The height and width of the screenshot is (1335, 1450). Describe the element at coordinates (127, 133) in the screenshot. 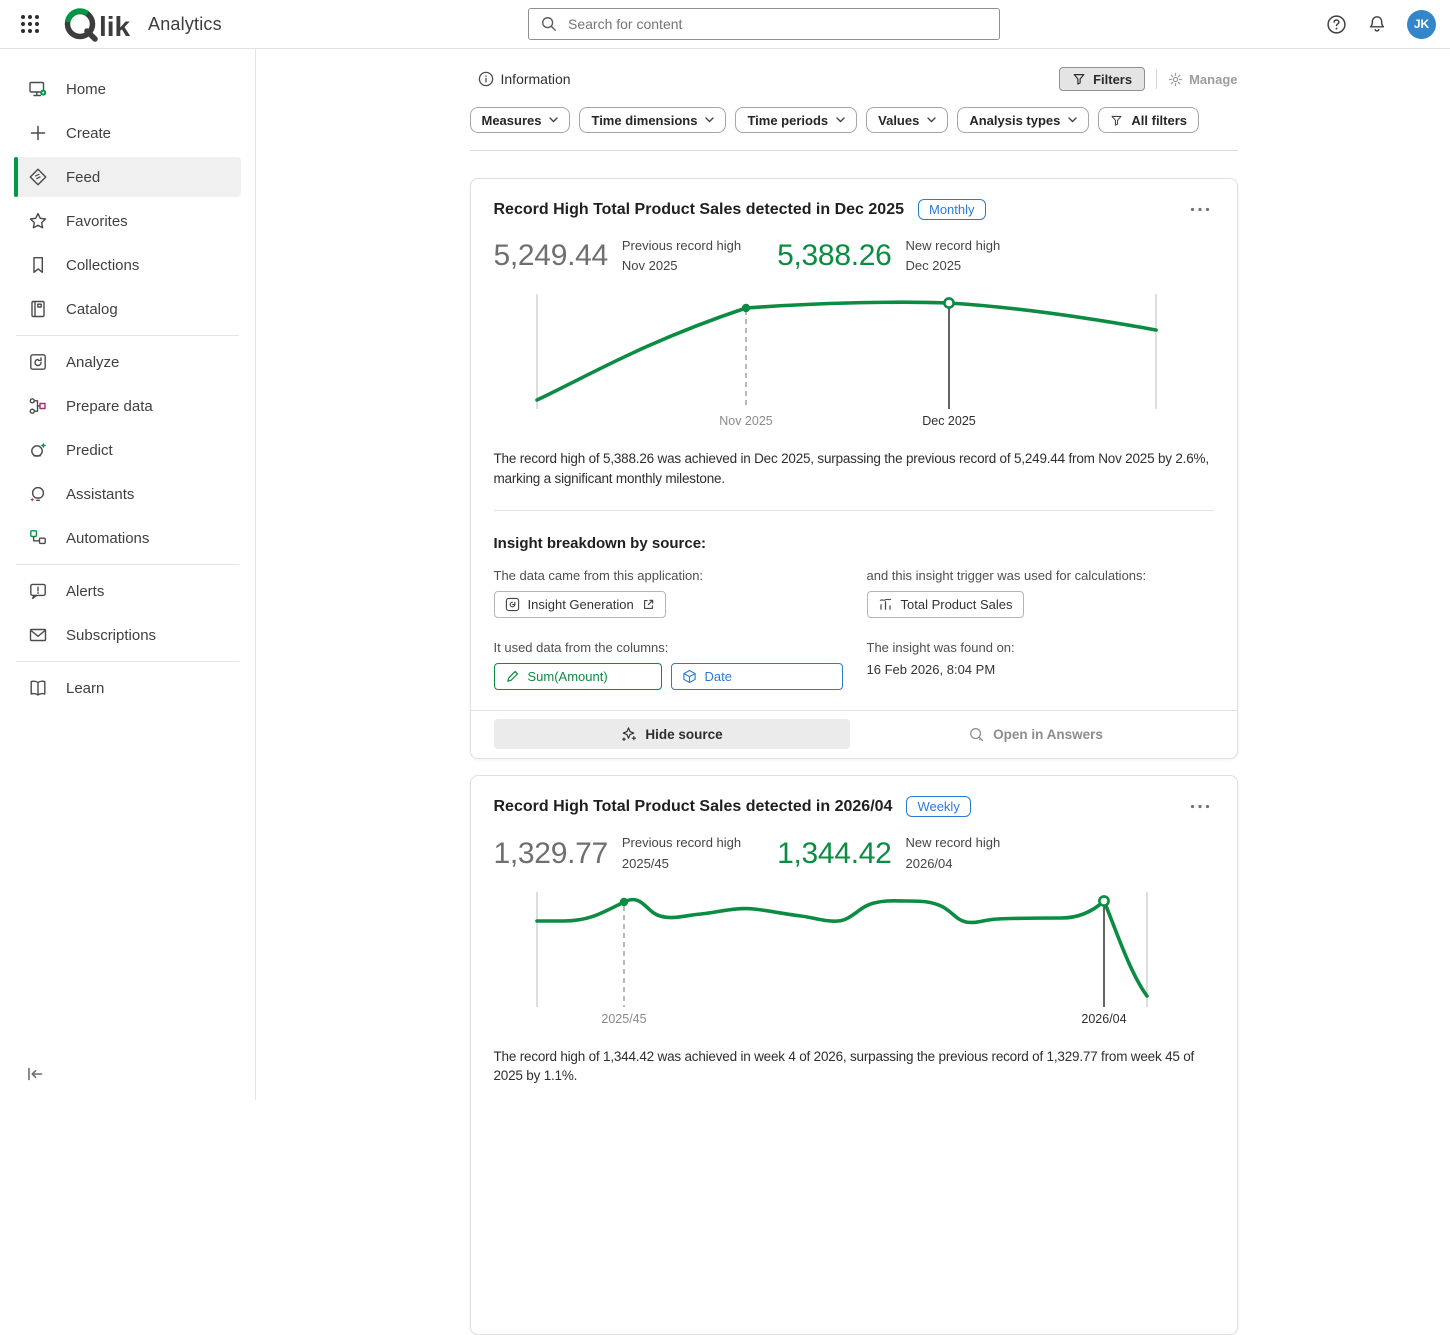

I see `sidebar-item-create: Create` at that location.